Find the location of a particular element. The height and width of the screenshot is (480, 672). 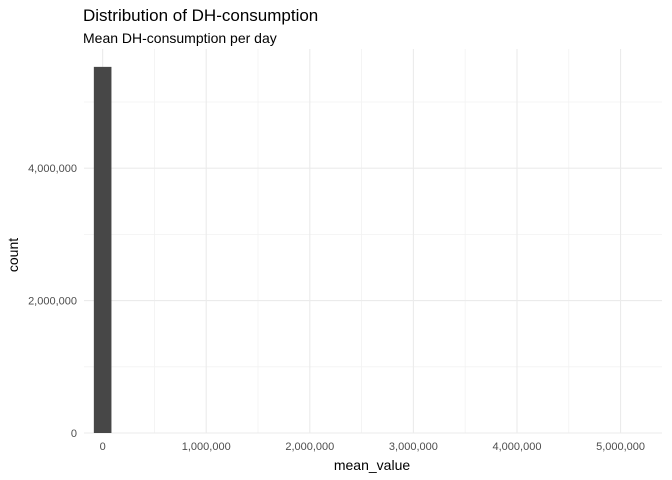

chart-title: Distribution of DH-consumption is located at coordinates (200, 15).